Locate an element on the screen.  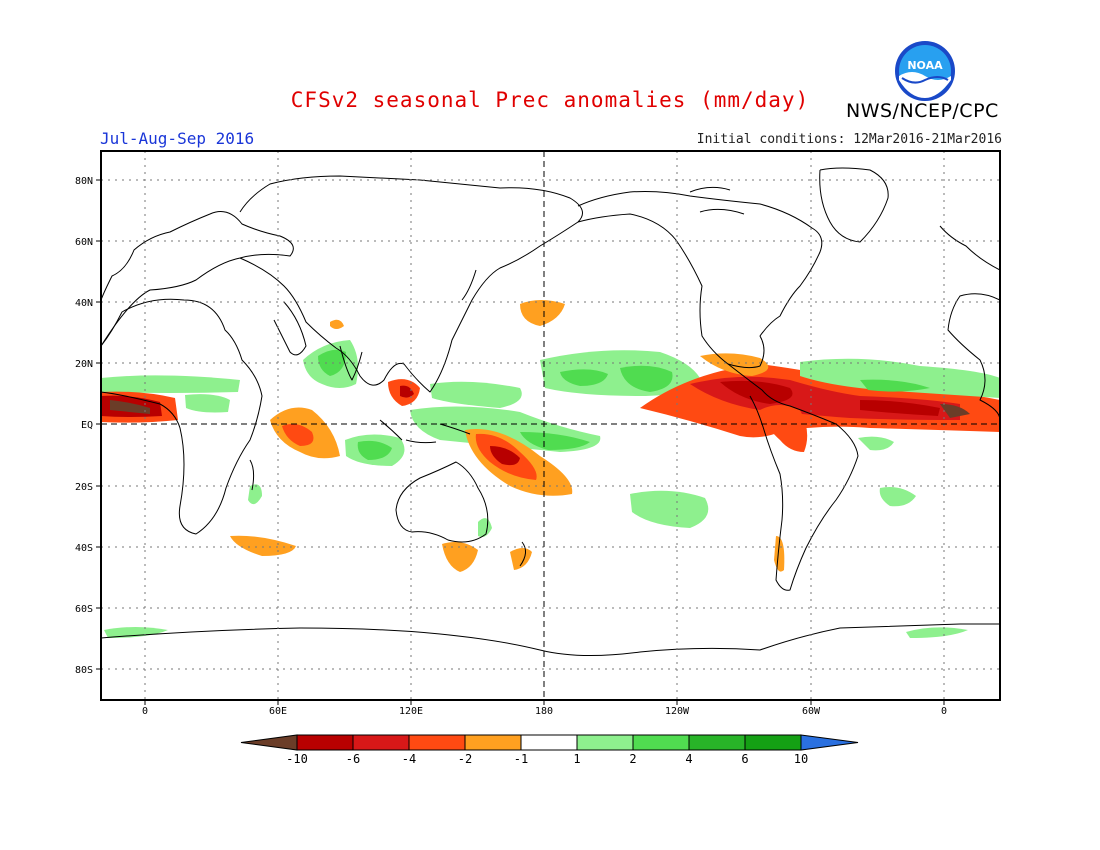
colorbar-label: -10 is located at coordinates (297, 759).